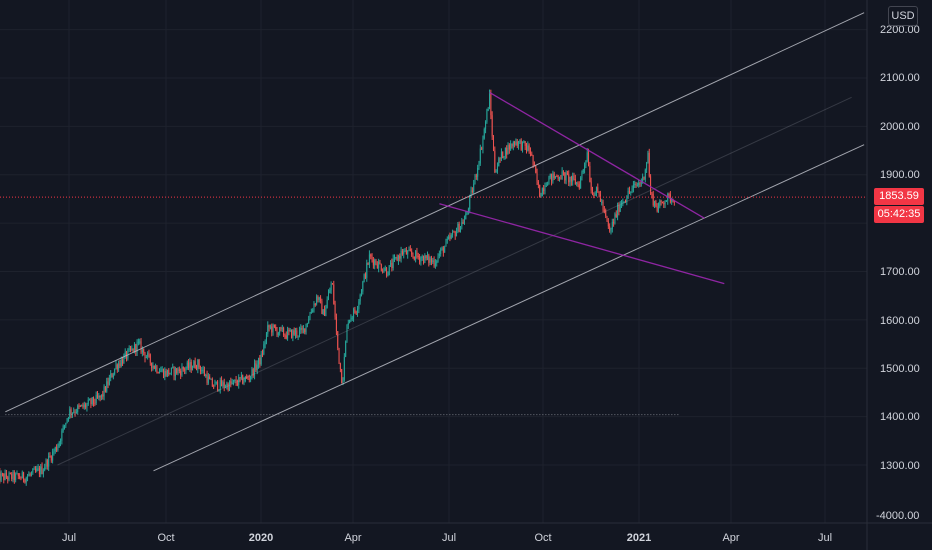 The width and height of the screenshot is (932, 550). I want to click on currency-button: USD, so click(903, 16).